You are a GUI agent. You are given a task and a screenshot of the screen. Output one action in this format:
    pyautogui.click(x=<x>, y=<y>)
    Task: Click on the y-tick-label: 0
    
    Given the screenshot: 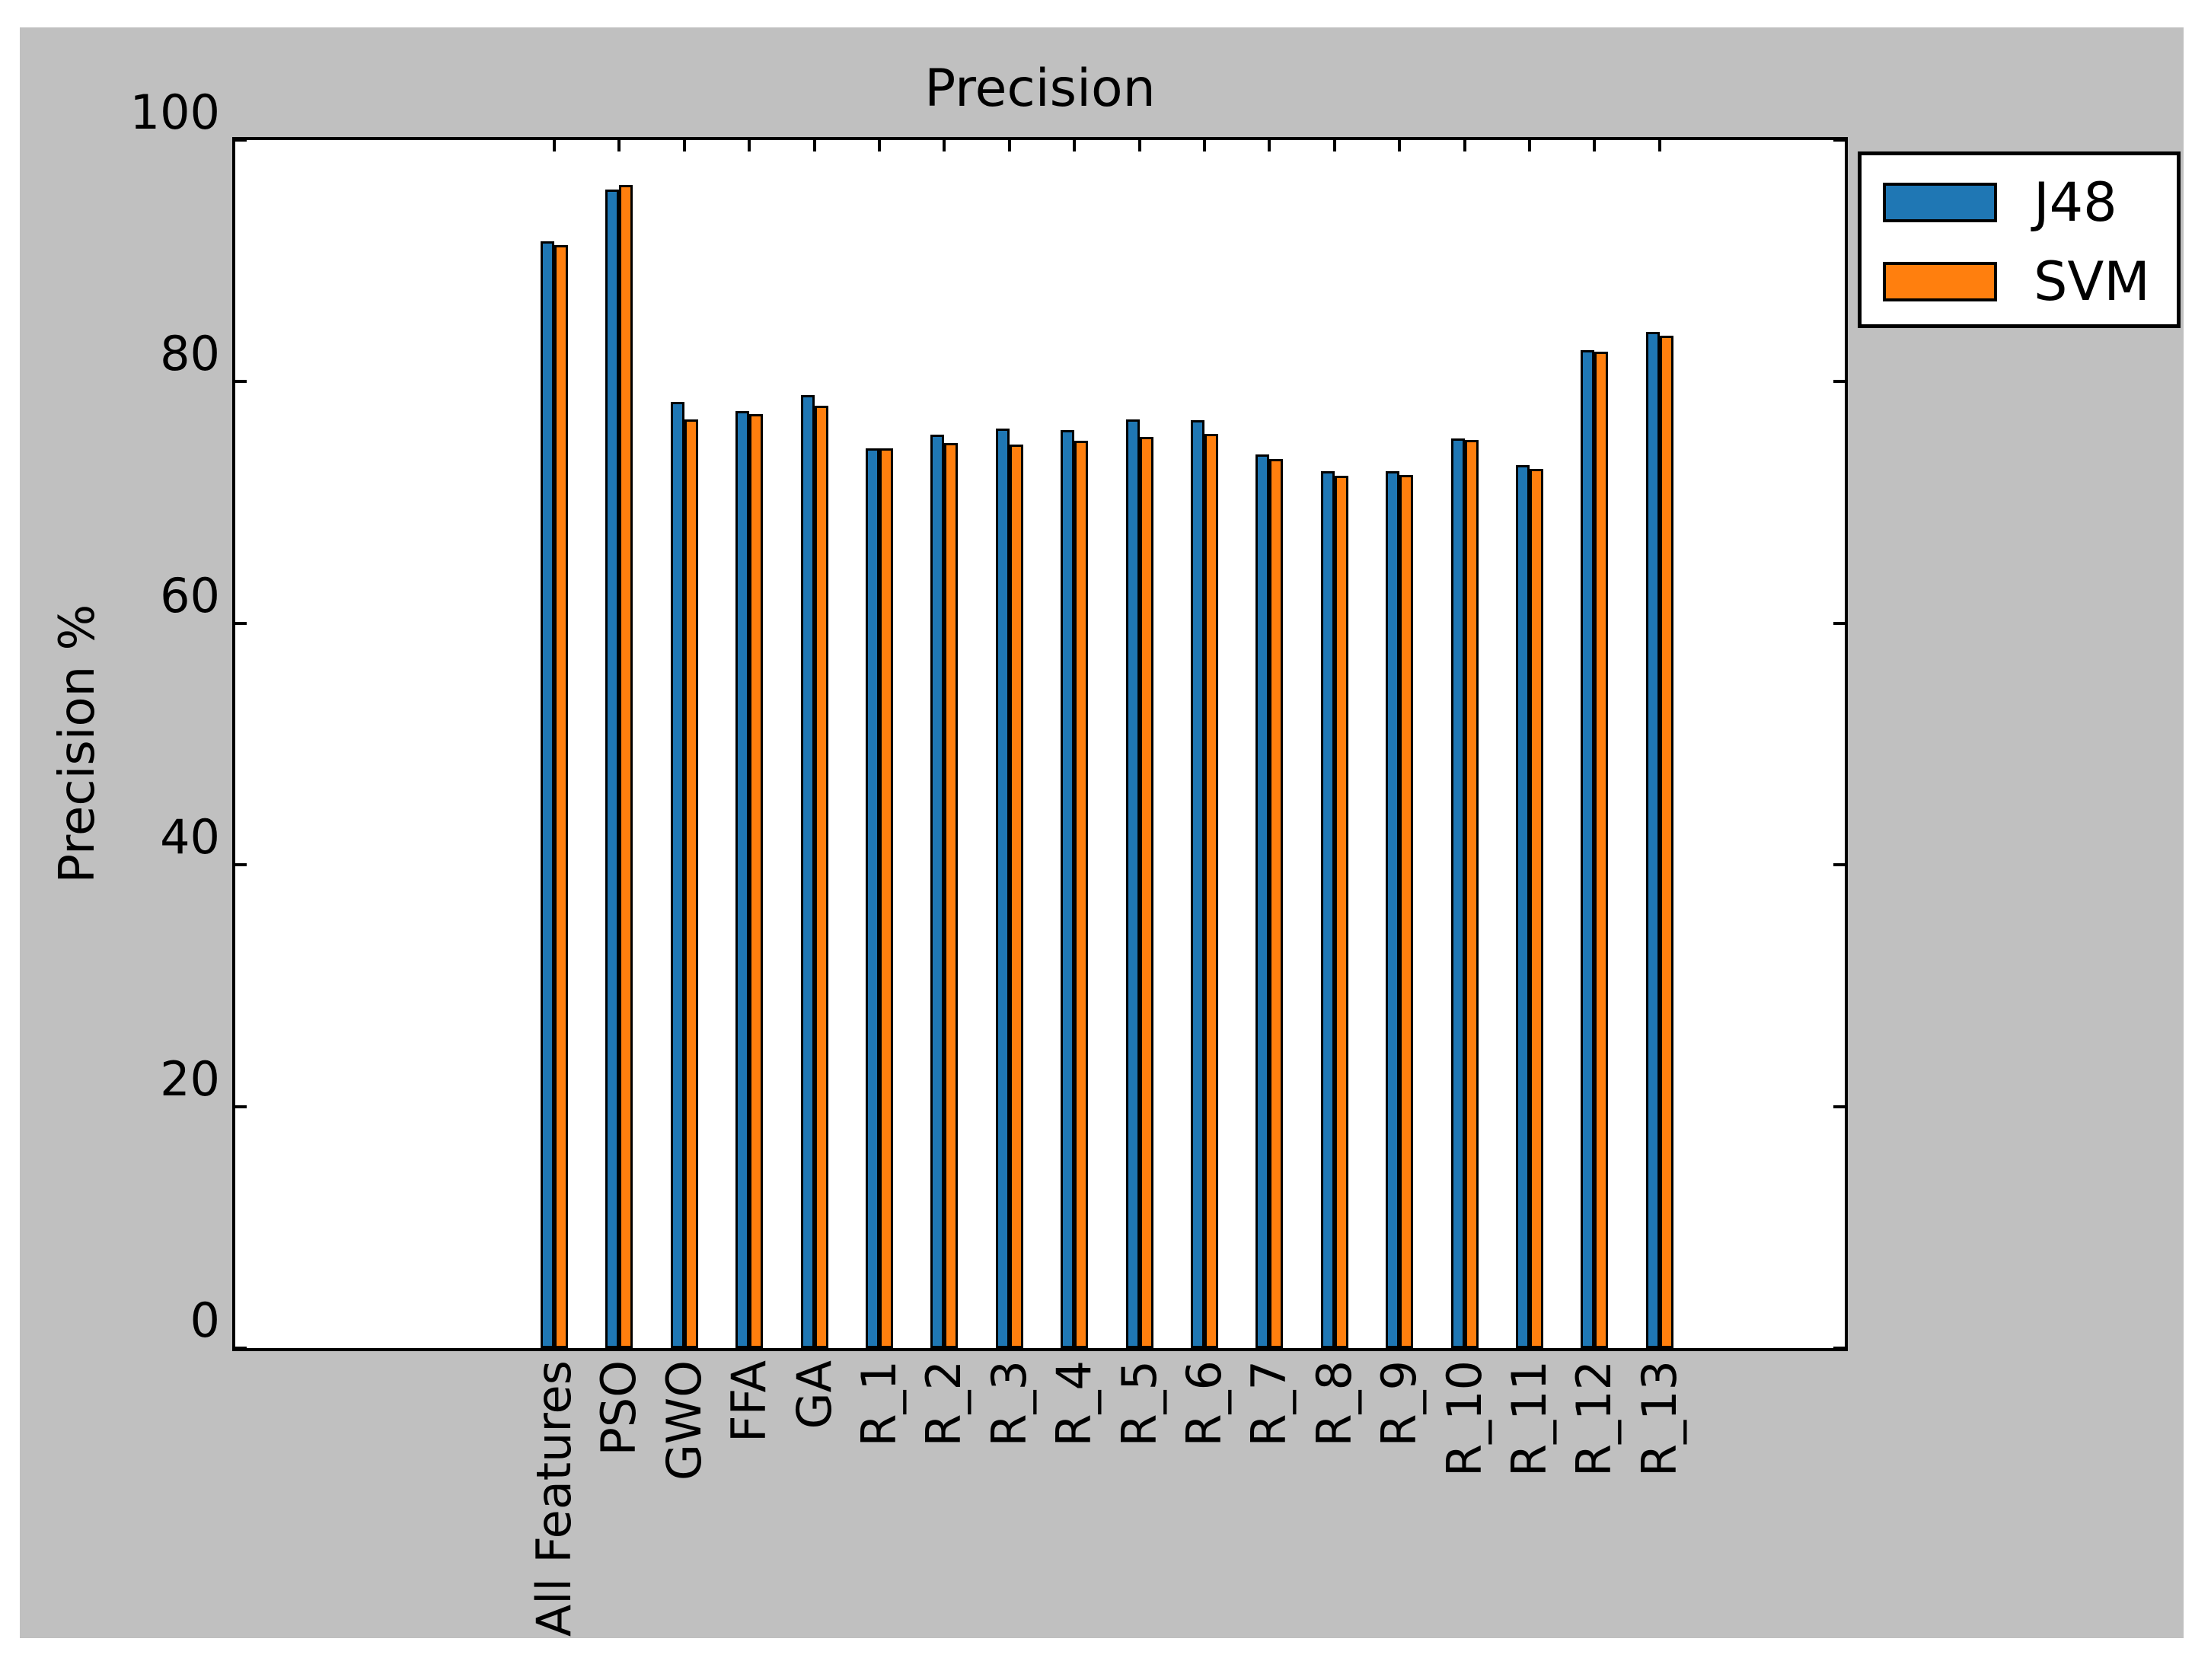 What is the action you would take?
    pyautogui.click(x=205, y=1321)
    